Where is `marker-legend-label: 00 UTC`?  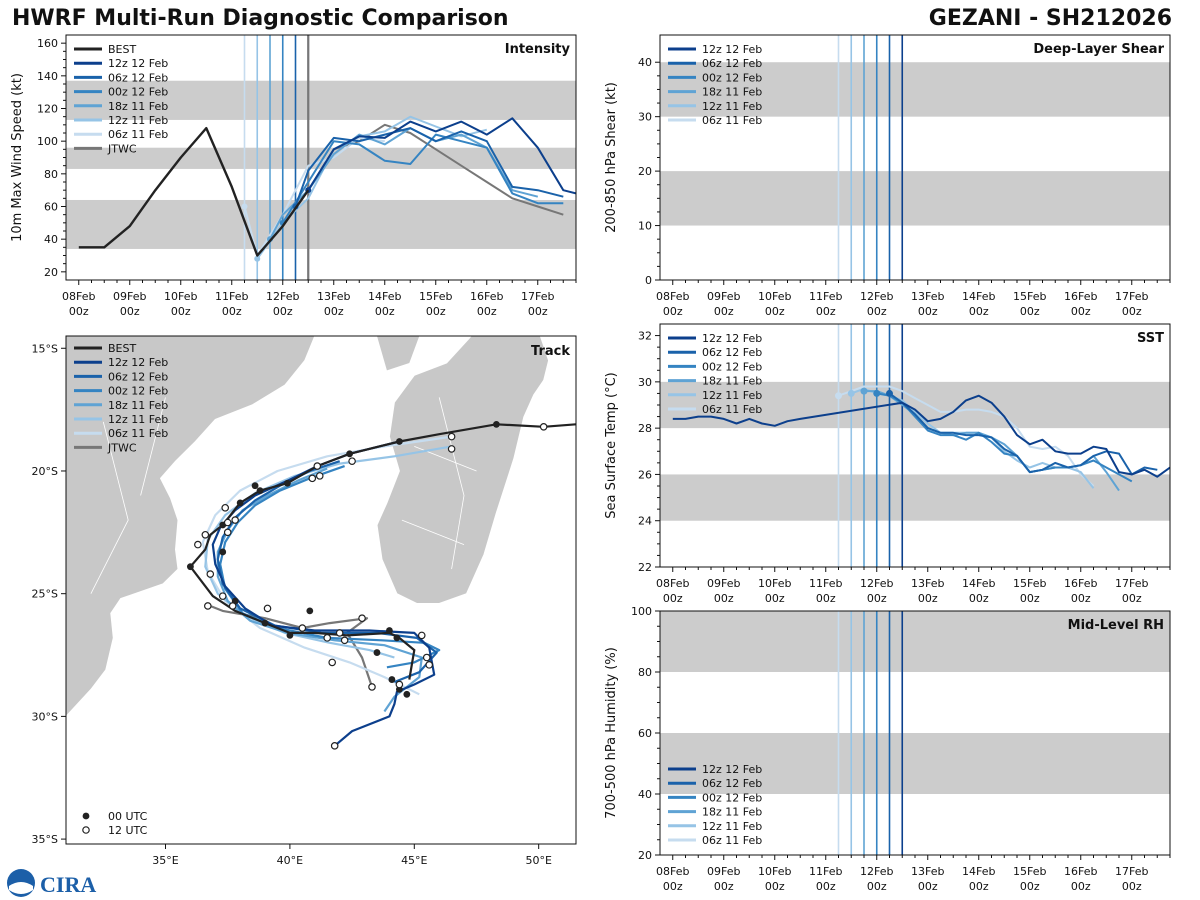 marker-legend-label: 00 UTC is located at coordinates (128, 816).